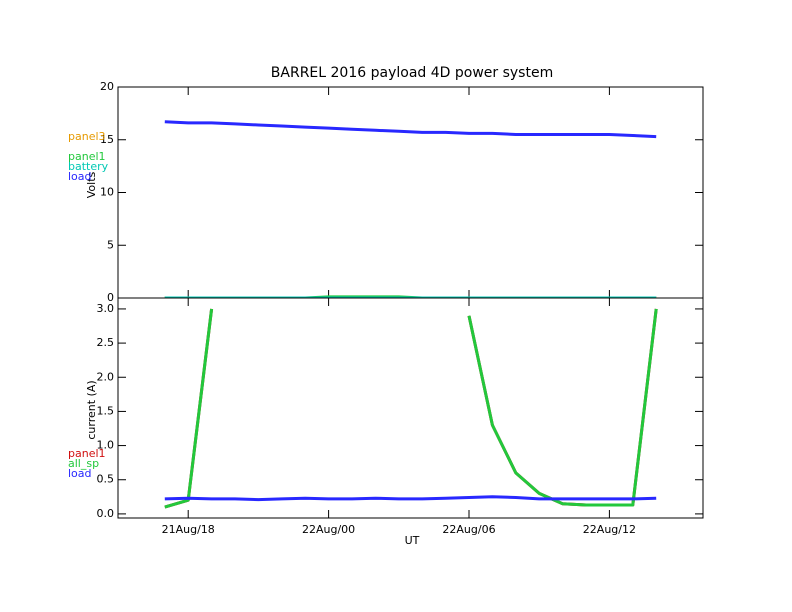  What do you see at coordinates (107, 86) in the screenshot?
I see `y-tick-label: 20` at bounding box center [107, 86].